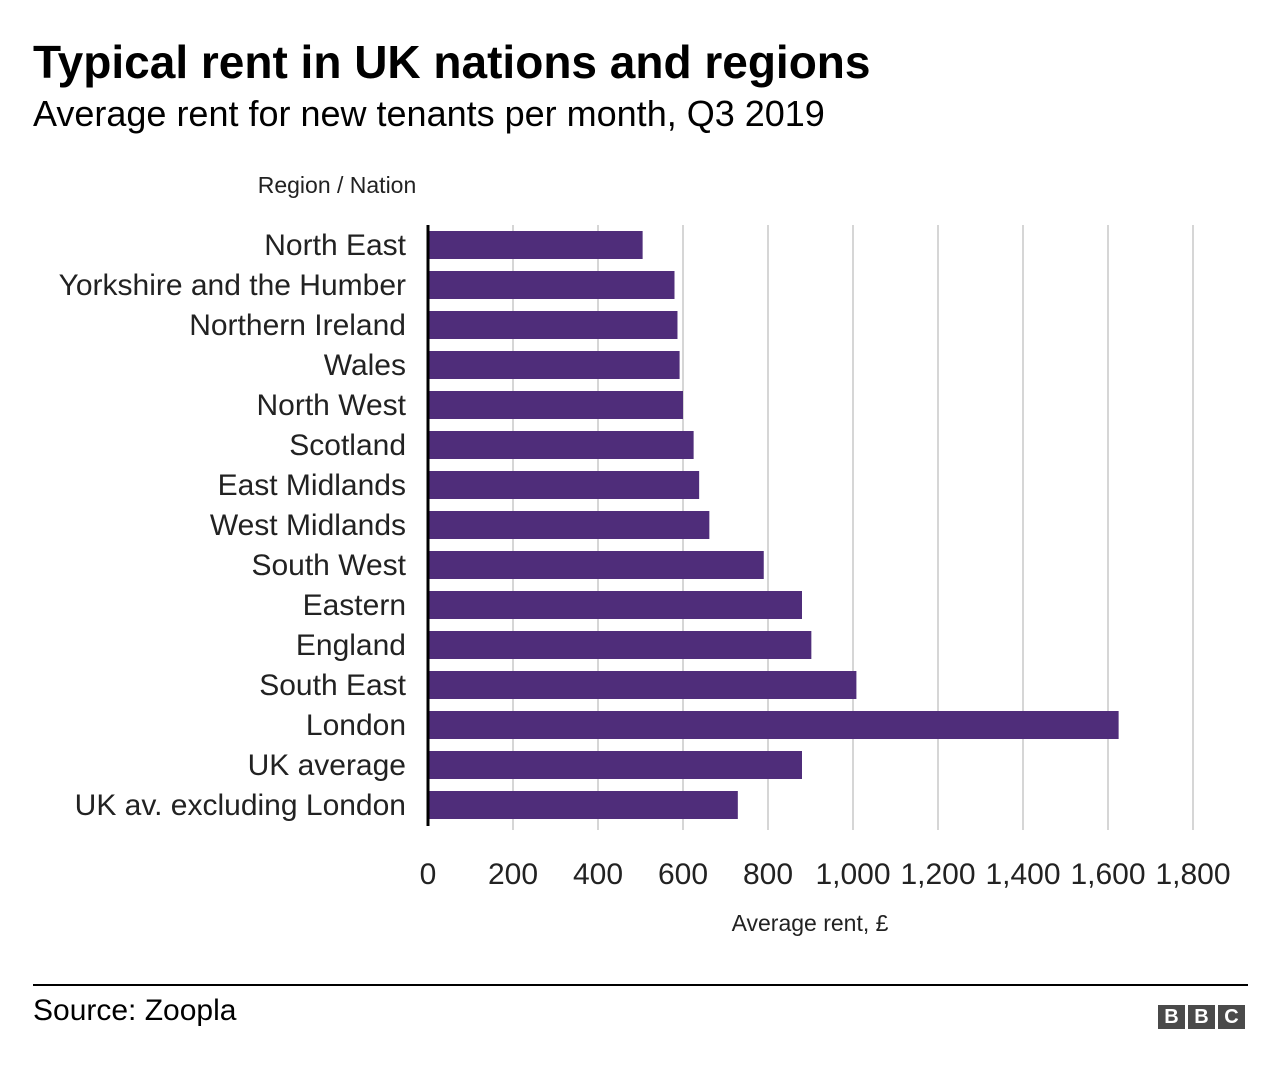  Describe the element at coordinates (232, 285) in the screenshot. I see `category-label: Yorkshire and the Humber` at that location.